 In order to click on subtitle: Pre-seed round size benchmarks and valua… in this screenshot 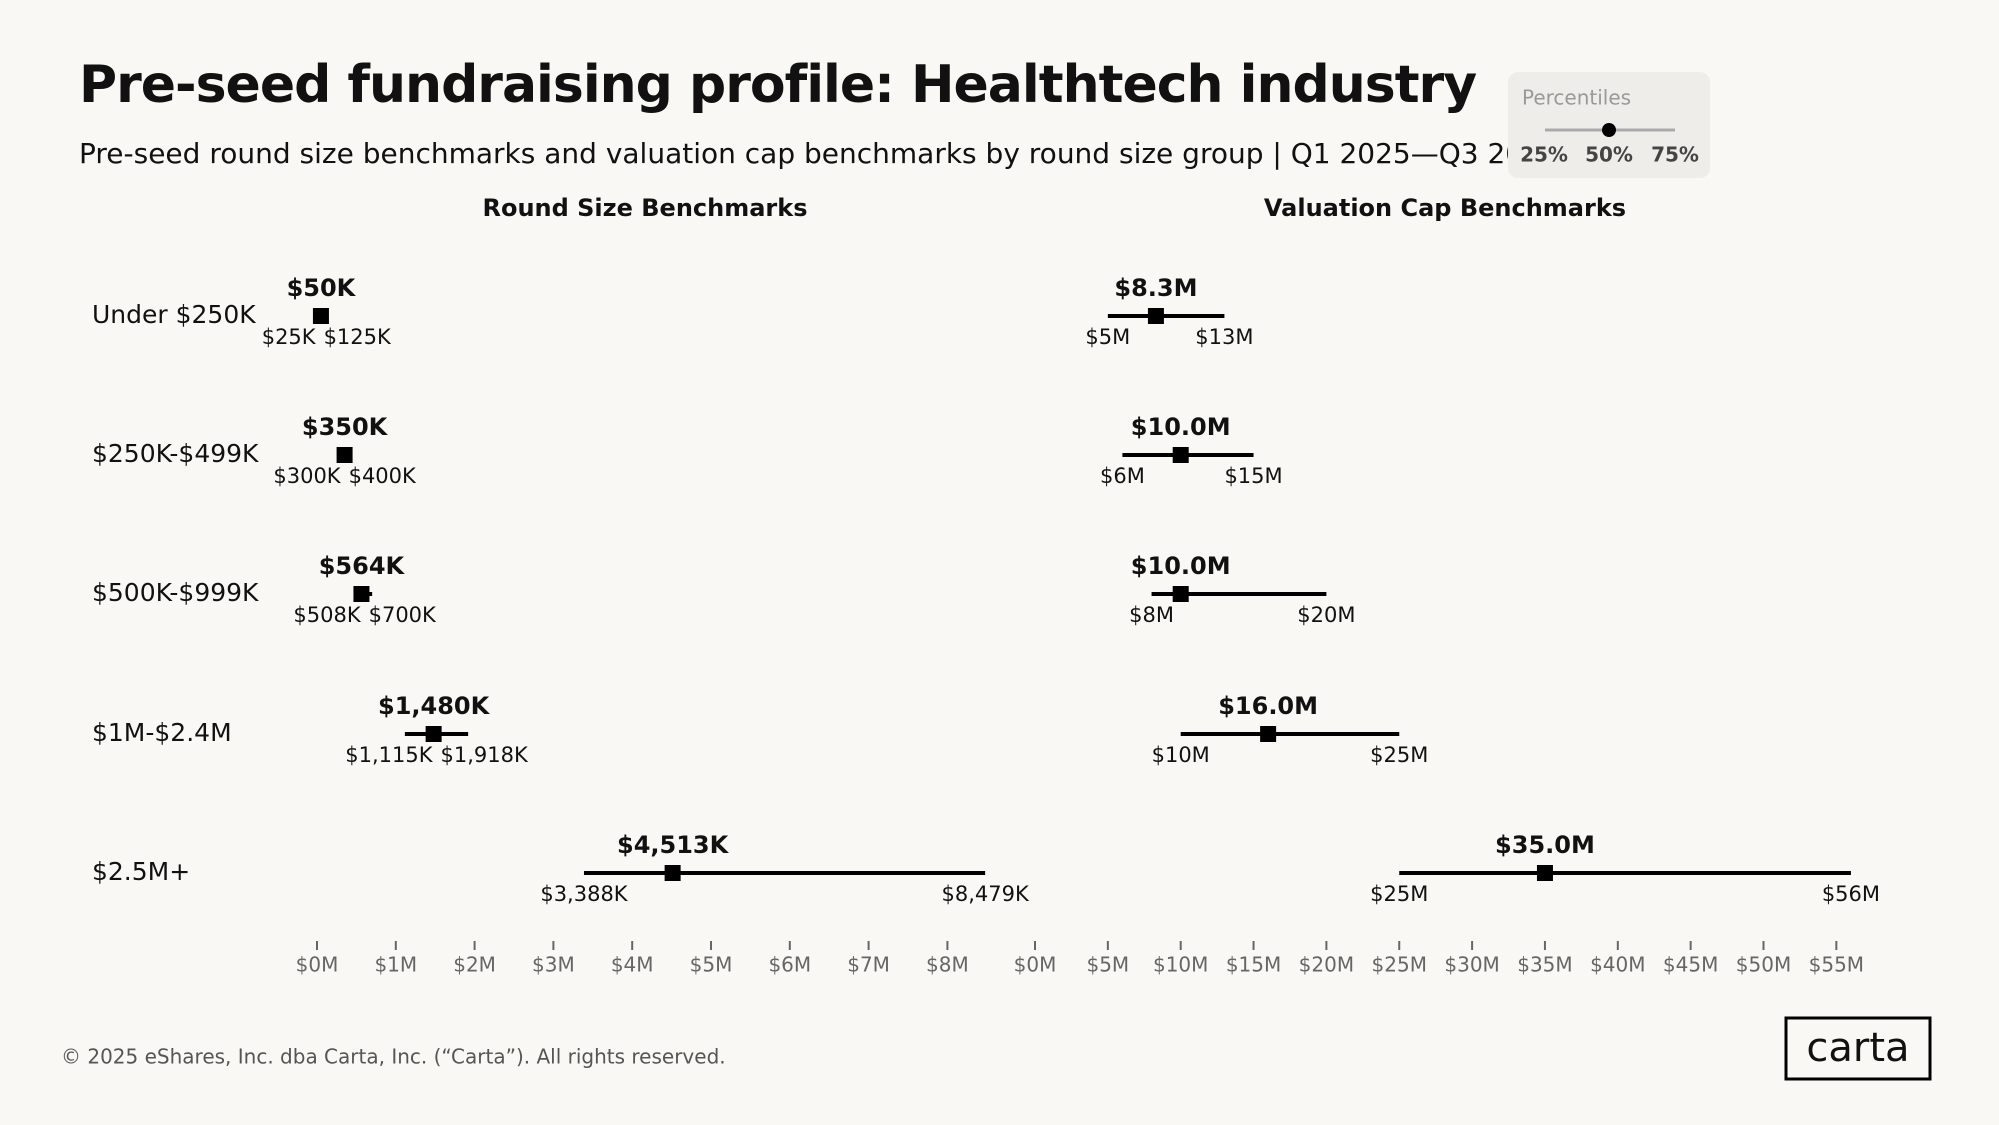, I will do `click(819, 153)`.